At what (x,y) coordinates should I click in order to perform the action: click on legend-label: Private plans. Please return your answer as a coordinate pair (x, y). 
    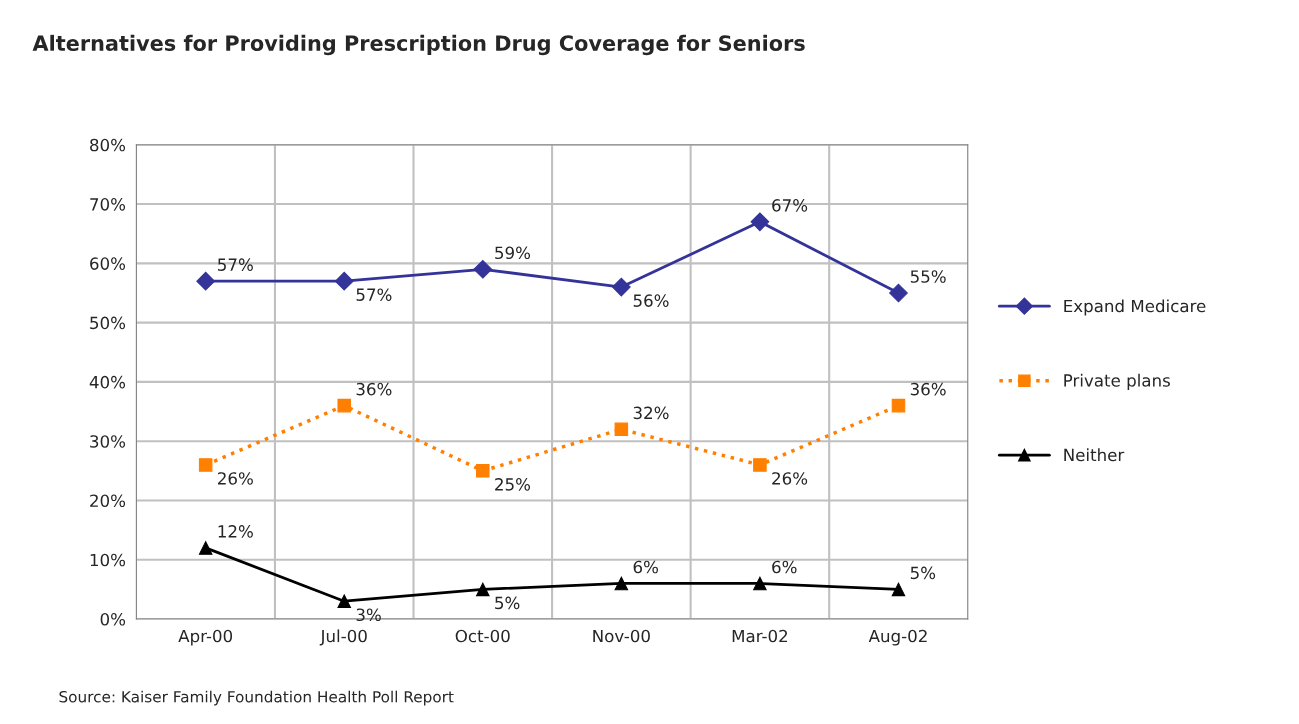
    Looking at the image, I should click on (1117, 381).